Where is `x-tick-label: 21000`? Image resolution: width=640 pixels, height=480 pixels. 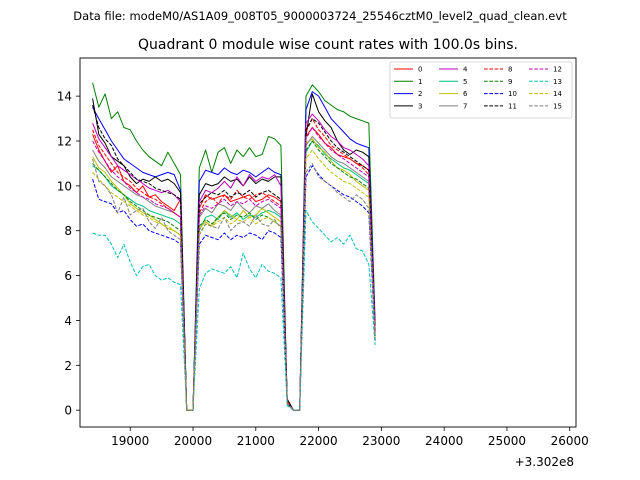
x-tick-label: 21000 is located at coordinates (256, 441).